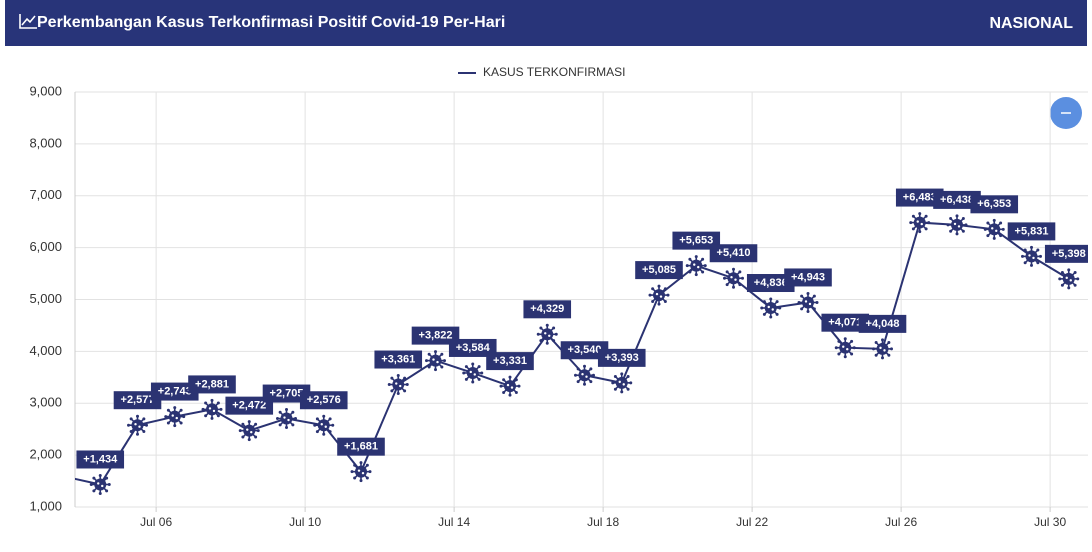  Describe the element at coordinates (659, 270) in the screenshot. I see `value-label: +5,085` at that location.